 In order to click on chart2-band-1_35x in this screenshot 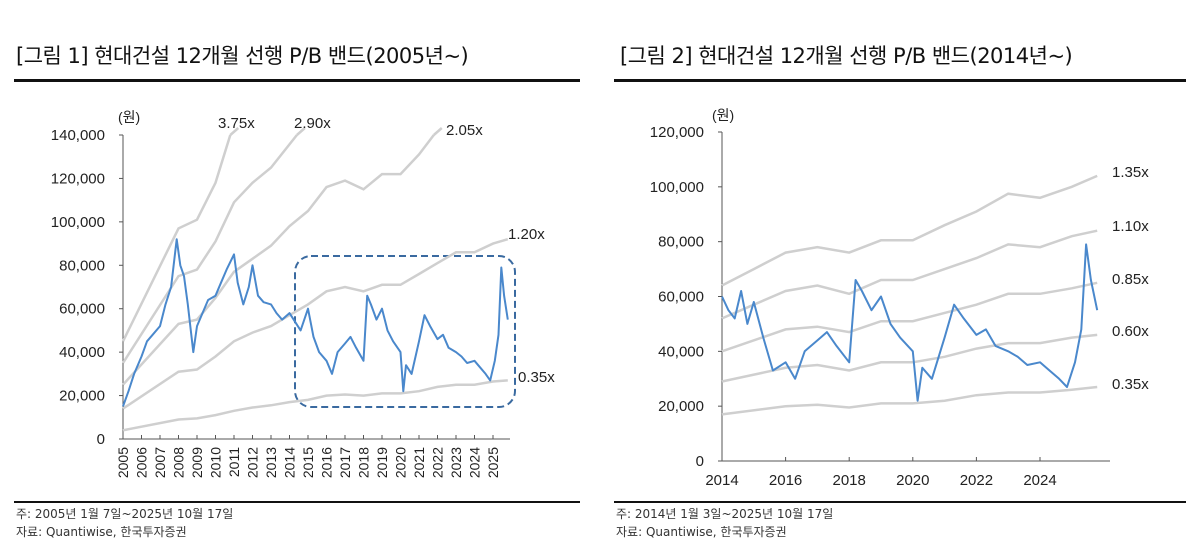, I will do `click(909, 230)`.